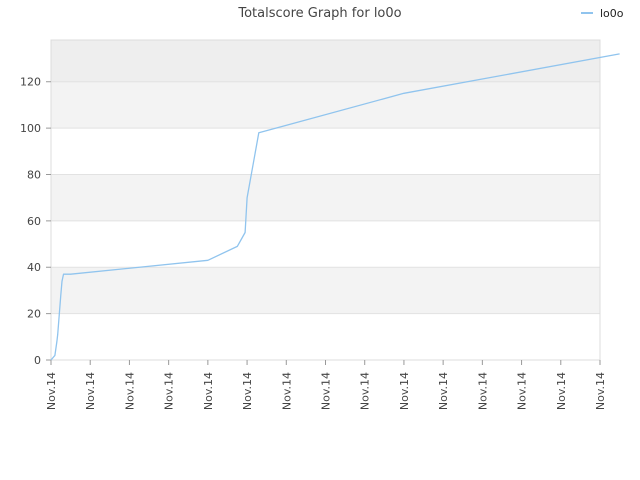 This screenshot has width=640, height=480. Describe the element at coordinates (30, 82) in the screenshot. I see `y-tick-label: 120` at that location.